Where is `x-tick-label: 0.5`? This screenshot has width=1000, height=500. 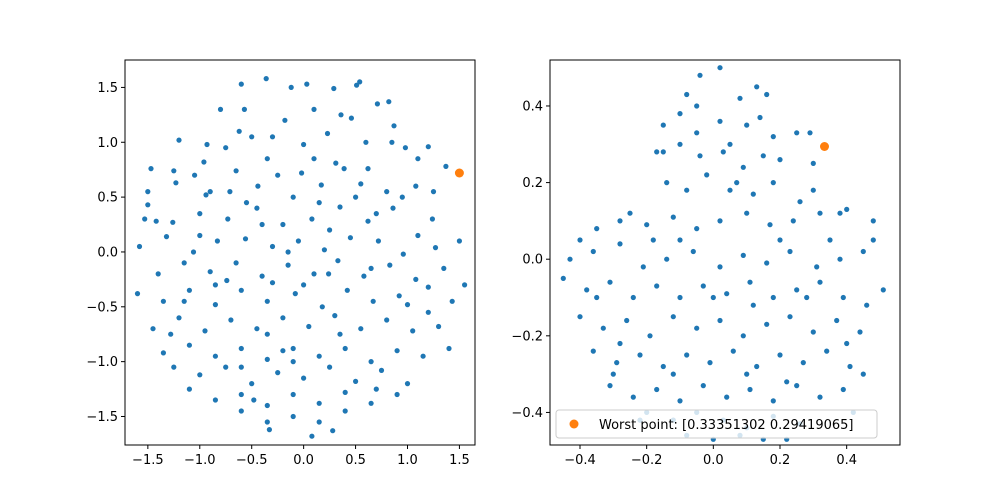
x-tick-label: 0.5 is located at coordinates (355, 460).